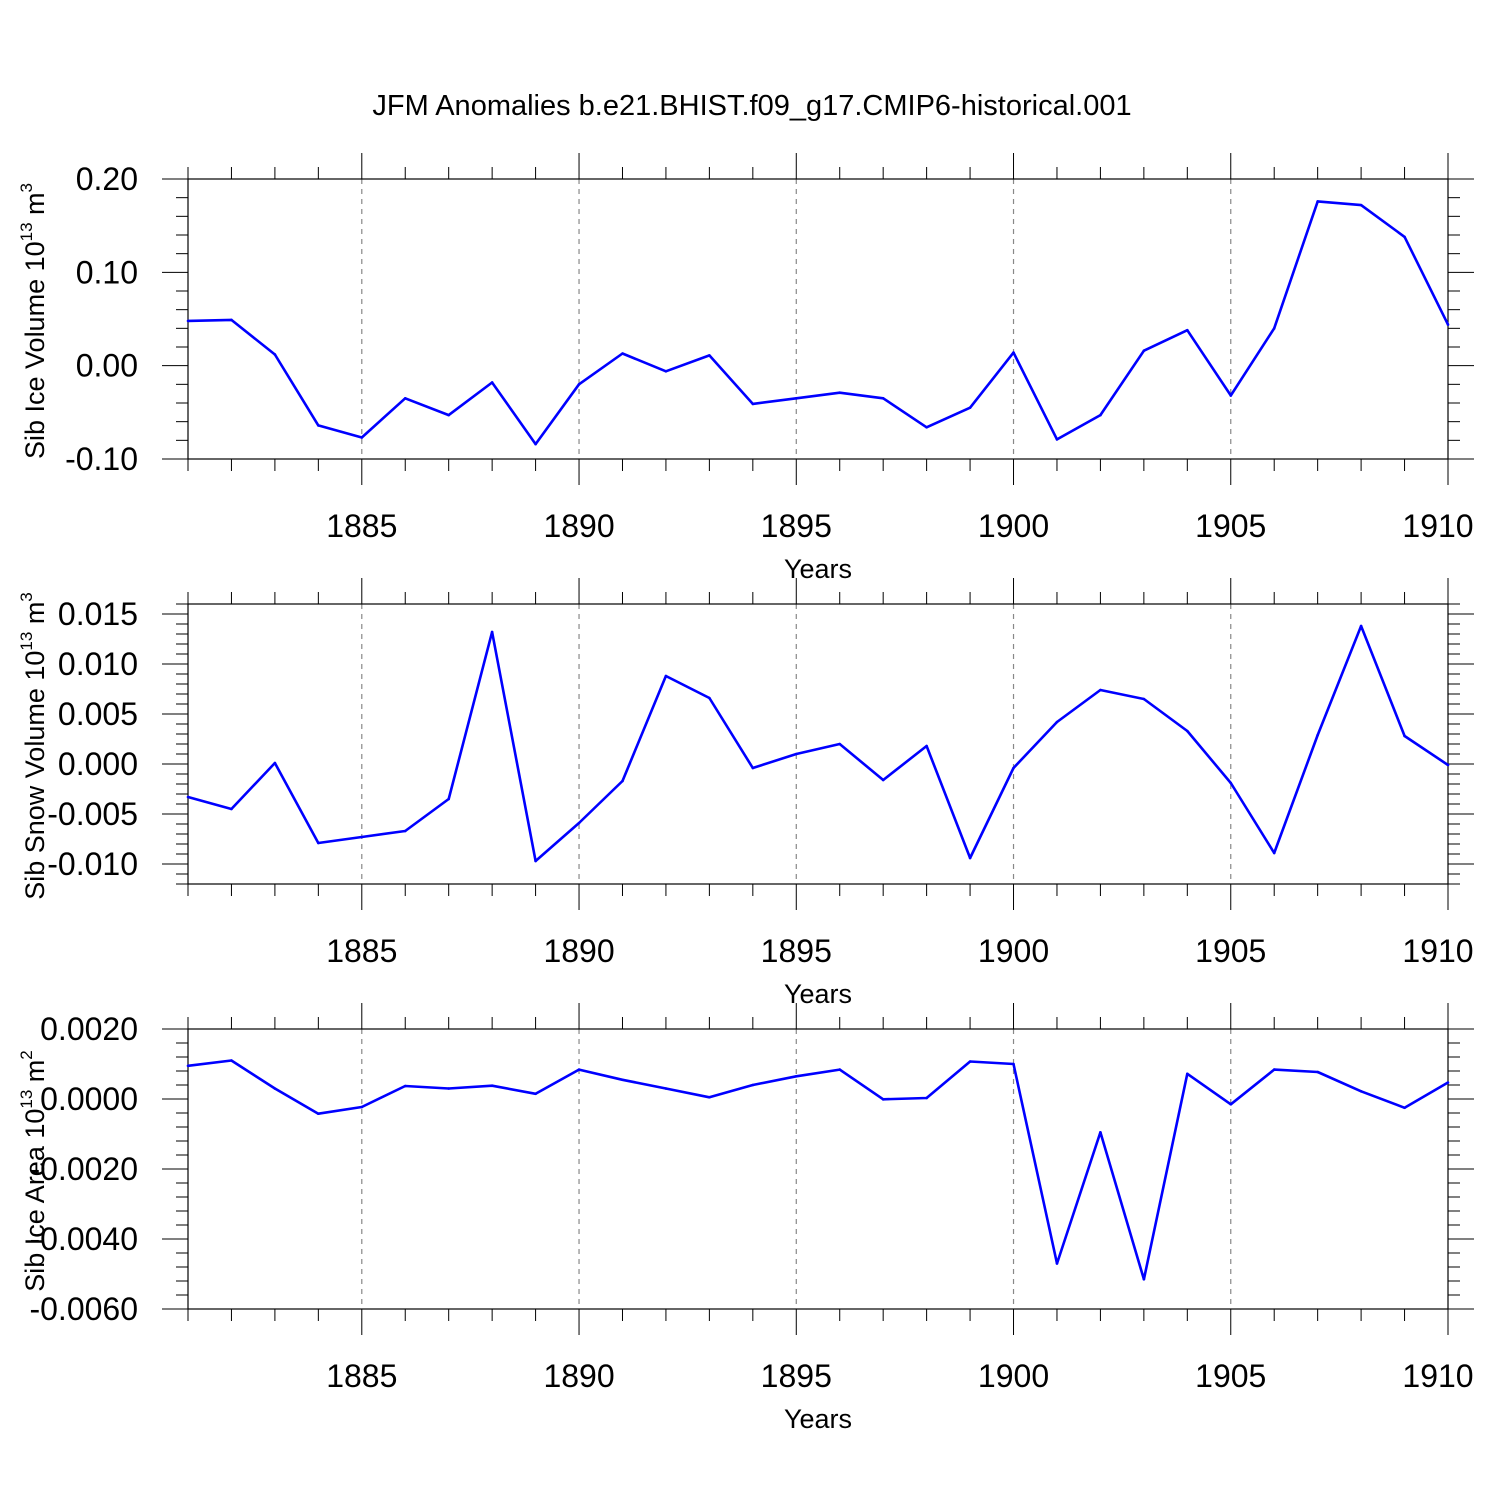  I want to click on y-axis-label: Sib Snow Volume 1013 m3, so click(33, 746).